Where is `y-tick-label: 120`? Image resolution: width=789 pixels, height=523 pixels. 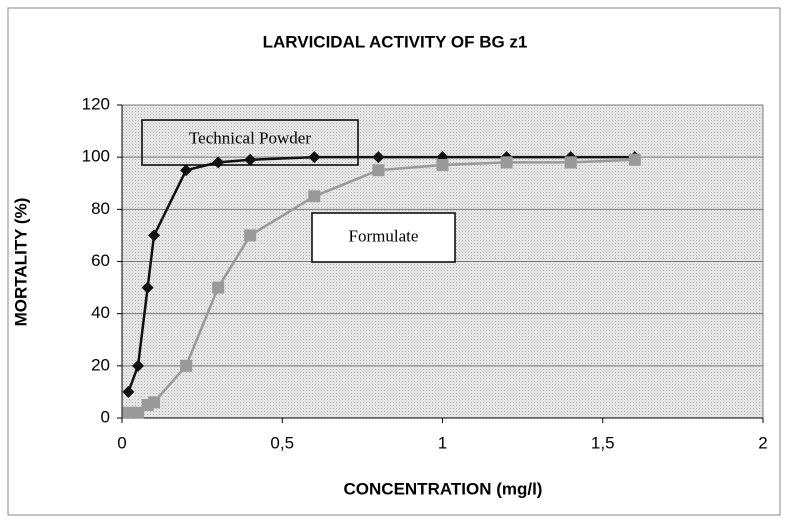
y-tick-label: 120 is located at coordinates (96, 103).